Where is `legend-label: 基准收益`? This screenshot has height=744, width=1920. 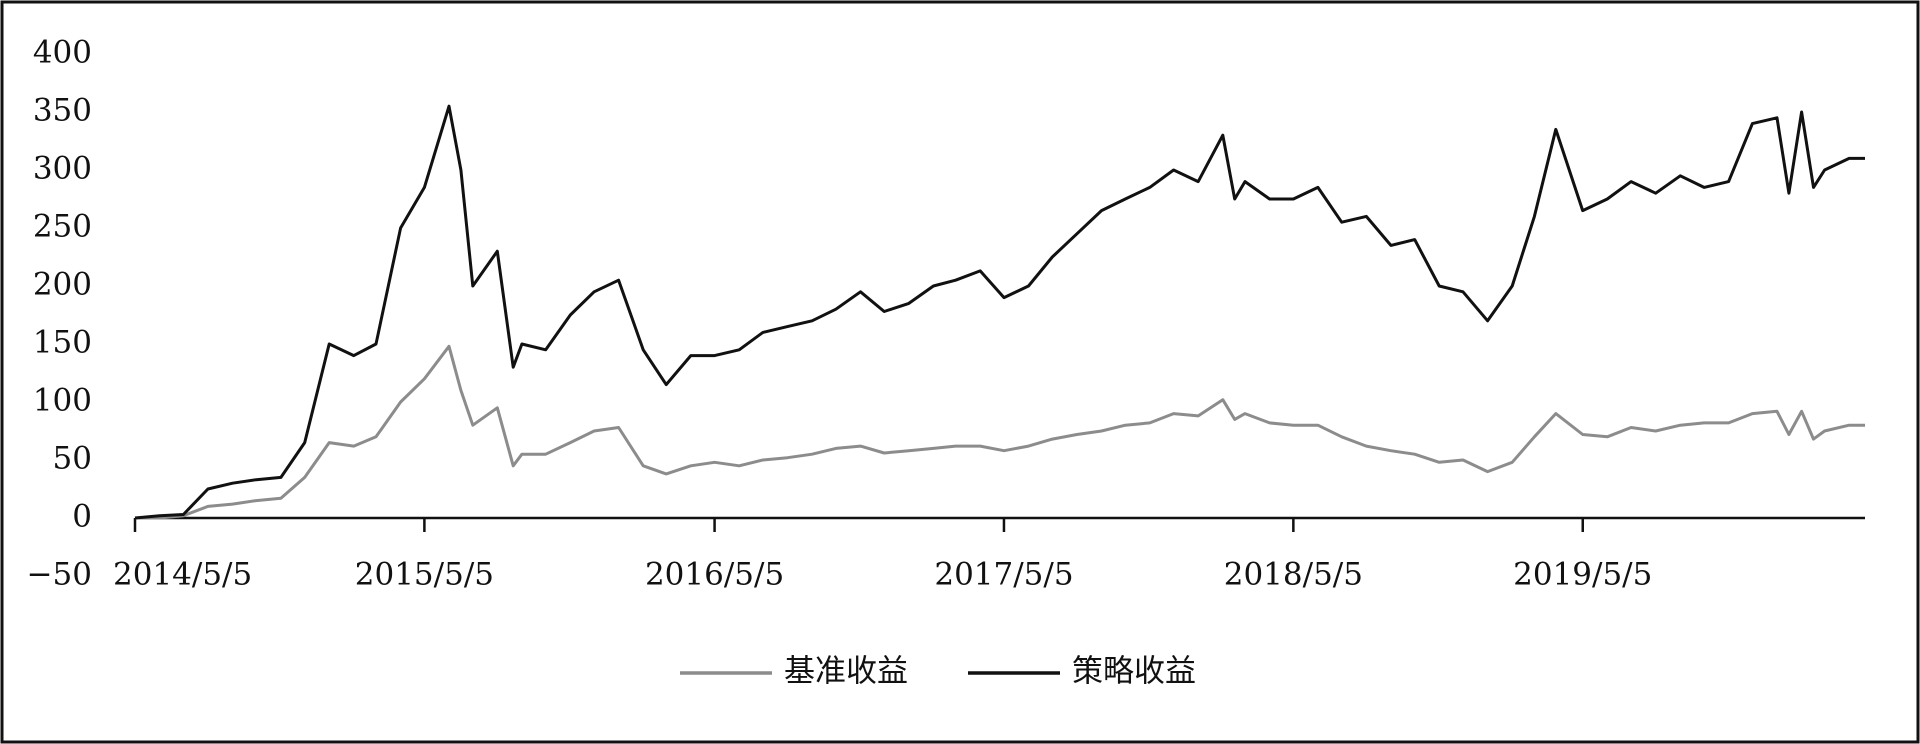
legend-label: 基准收益 is located at coordinates (846, 672).